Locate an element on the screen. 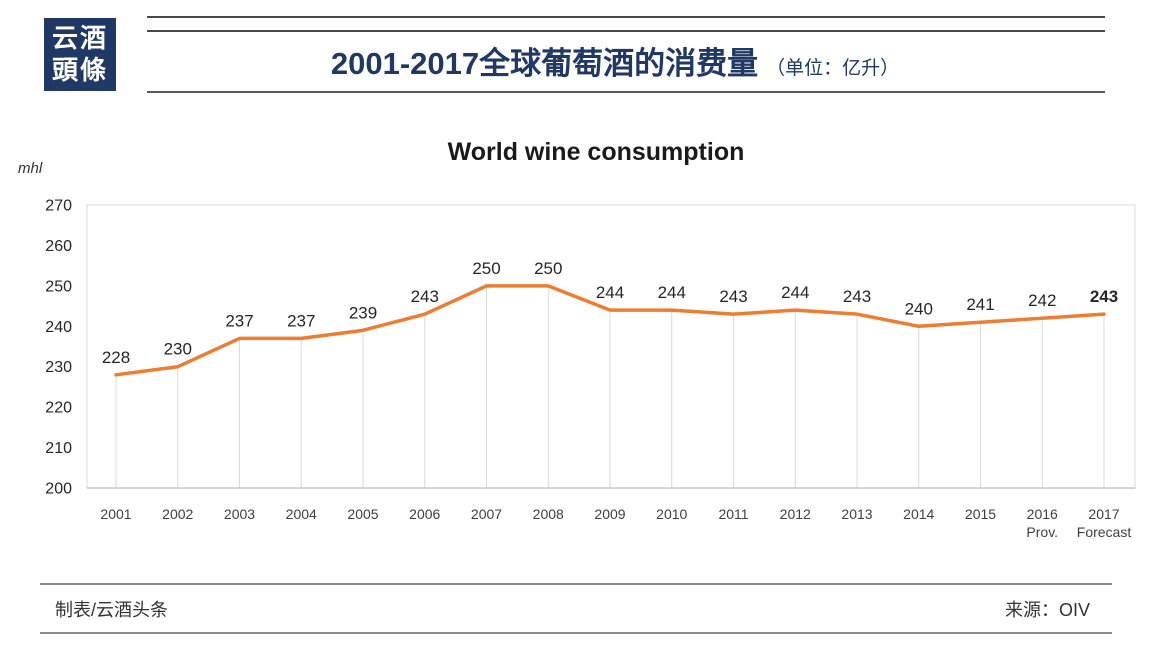 The image size is (1152, 648). data-label: 241 is located at coordinates (980, 304).